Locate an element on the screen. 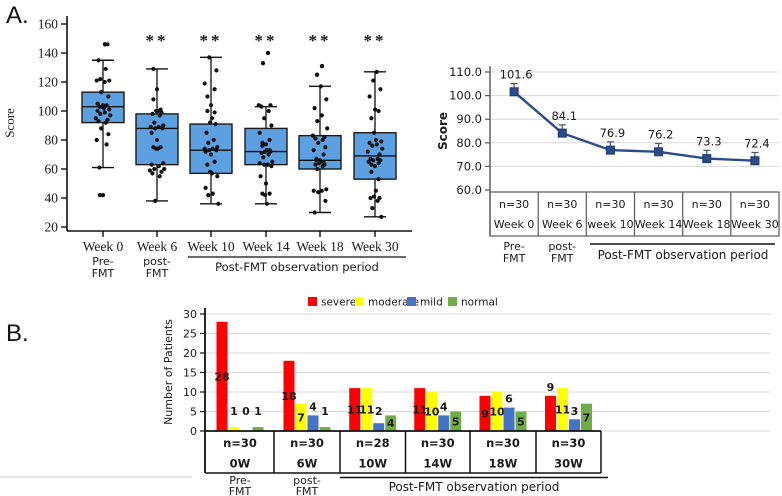 The height and width of the screenshot is (496, 782). table-week-cell: 30W is located at coordinates (568, 464).